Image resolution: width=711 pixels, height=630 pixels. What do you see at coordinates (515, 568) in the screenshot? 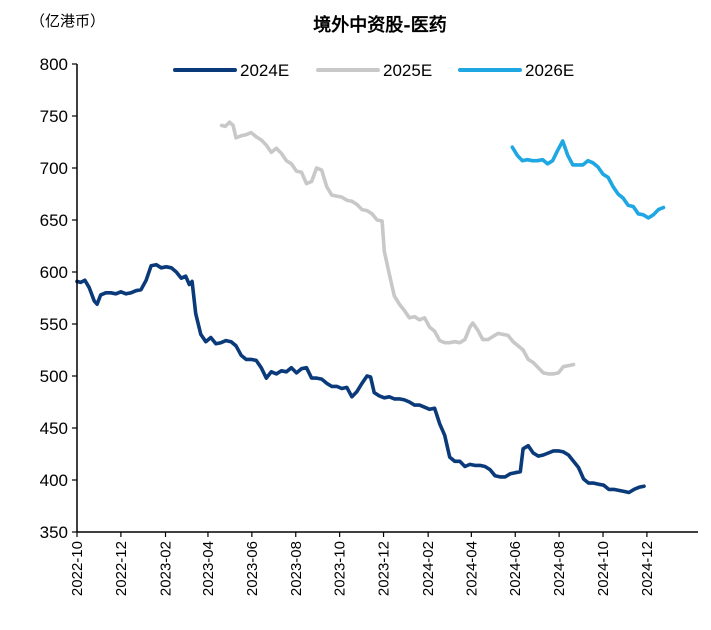
I see `x-tick-label: 2024-06` at bounding box center [515, 568].